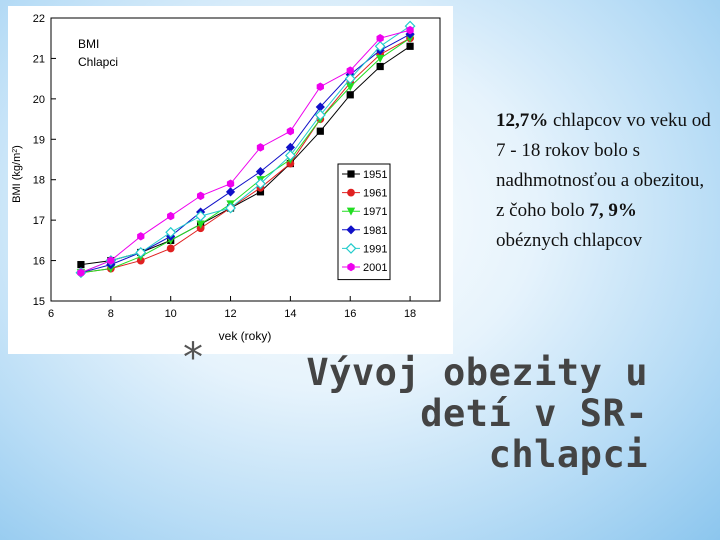 This screenshot has width=720, height=540. What do you see at coordinates (477, 393) in the screenshot?
I see `slide-title-line1: Vývoj obezity u detí v SR-` at bounding box center [477, 393].